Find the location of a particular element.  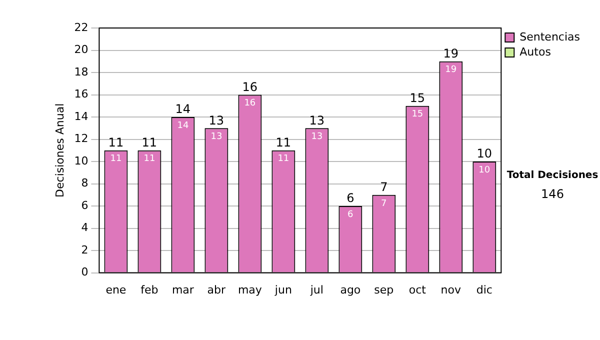

x-tick-label: sep is located at coordinates (384, 289).